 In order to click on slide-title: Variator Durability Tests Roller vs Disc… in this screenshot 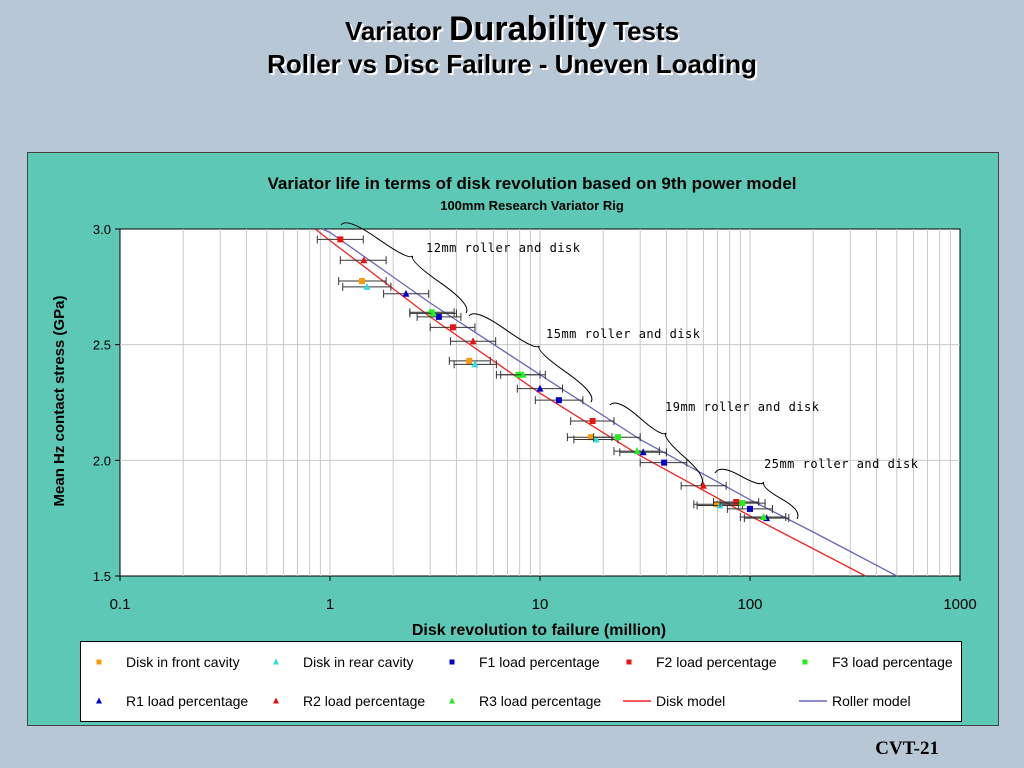, I will do `click(512, 46)`.